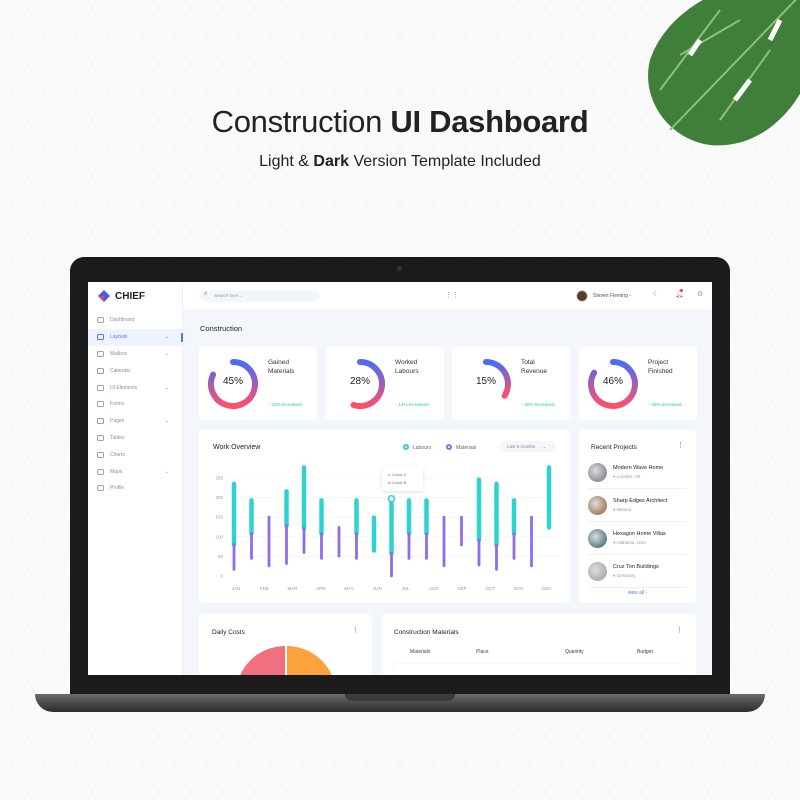 Image resolution: width=800 pixels, height=800 pixels. What do you see at coordinates (124, 387) in the screenshot?
I see `sidebar-item-label: UI Elements` at bounding box center [124, 387].